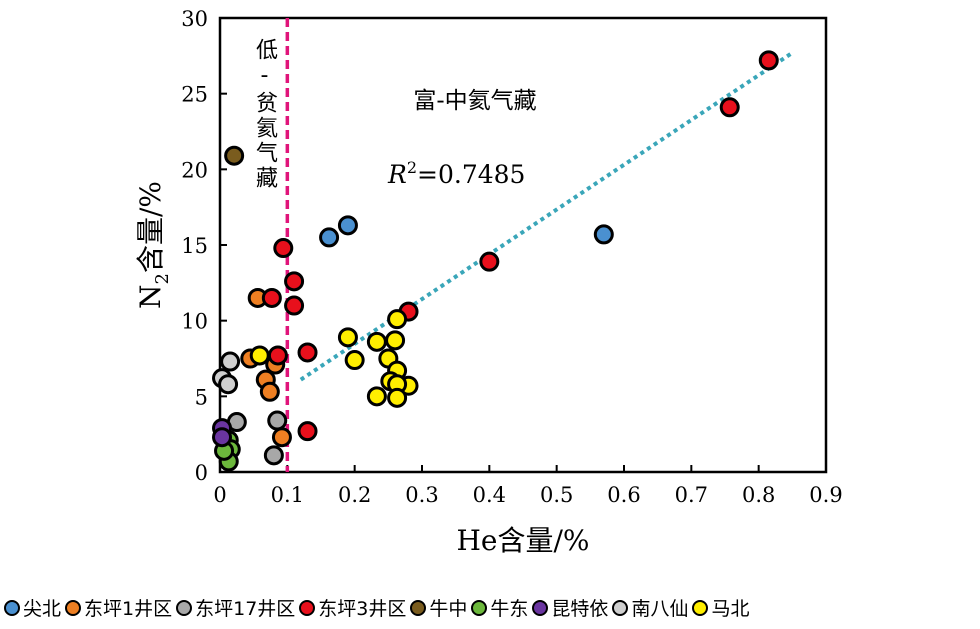  I want to click on data-point-牛中, so click(234, 155).